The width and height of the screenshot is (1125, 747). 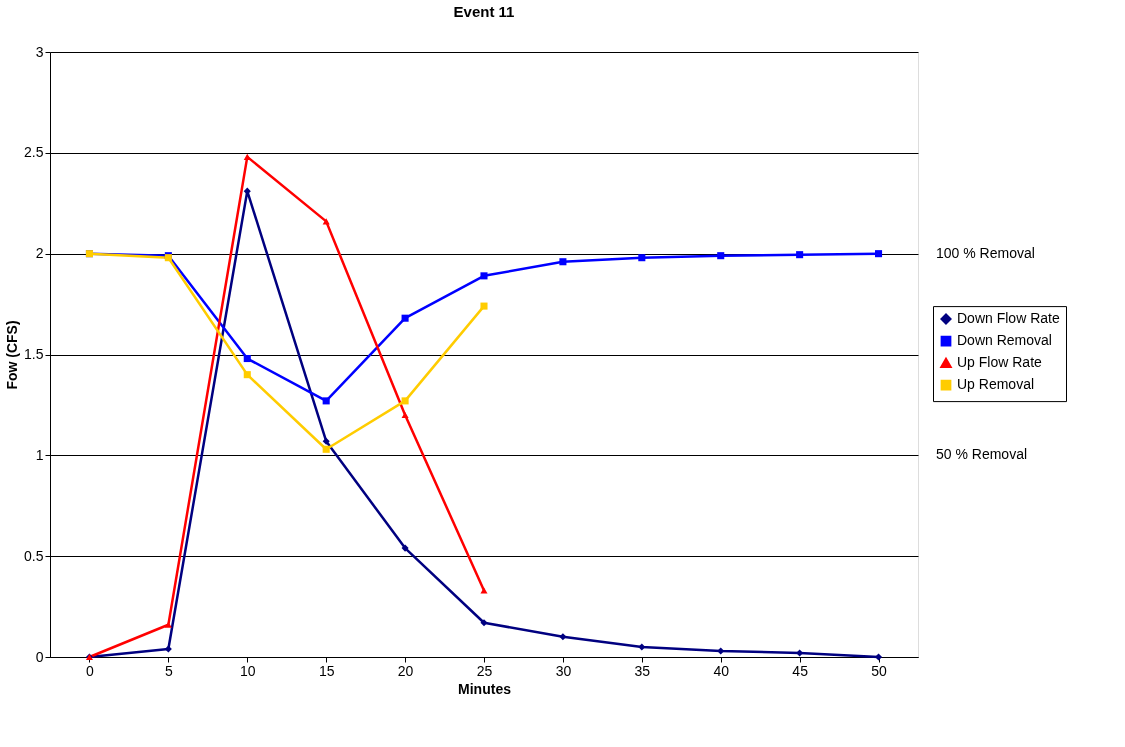 What do you see at coordinates (485, 688) in the screenshot?
I see `x-axis-title: Minutes` at bounding box center [485, 688].